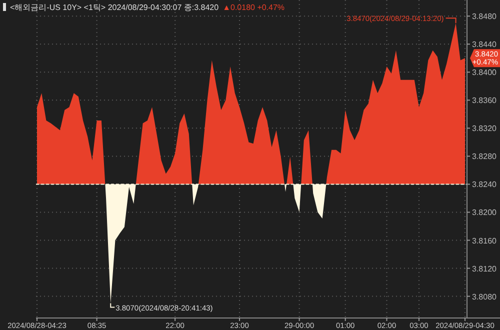  What do you see at coordinates (485, 101) in the screenshot?
I see `y-tick-label: 3.8360` at bounding box center [485, 101].